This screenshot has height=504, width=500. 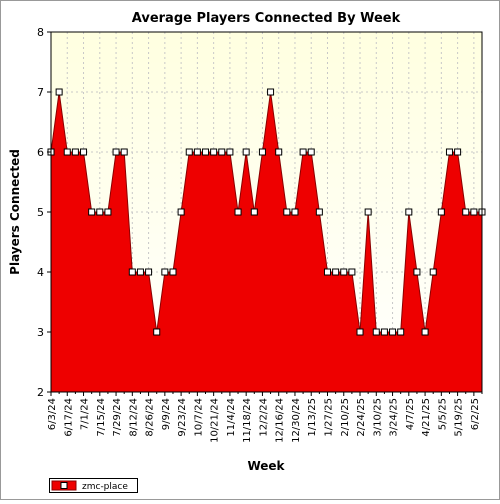 I want to click on x-tick-label: 6/3/24, so click(x=52, y=414).